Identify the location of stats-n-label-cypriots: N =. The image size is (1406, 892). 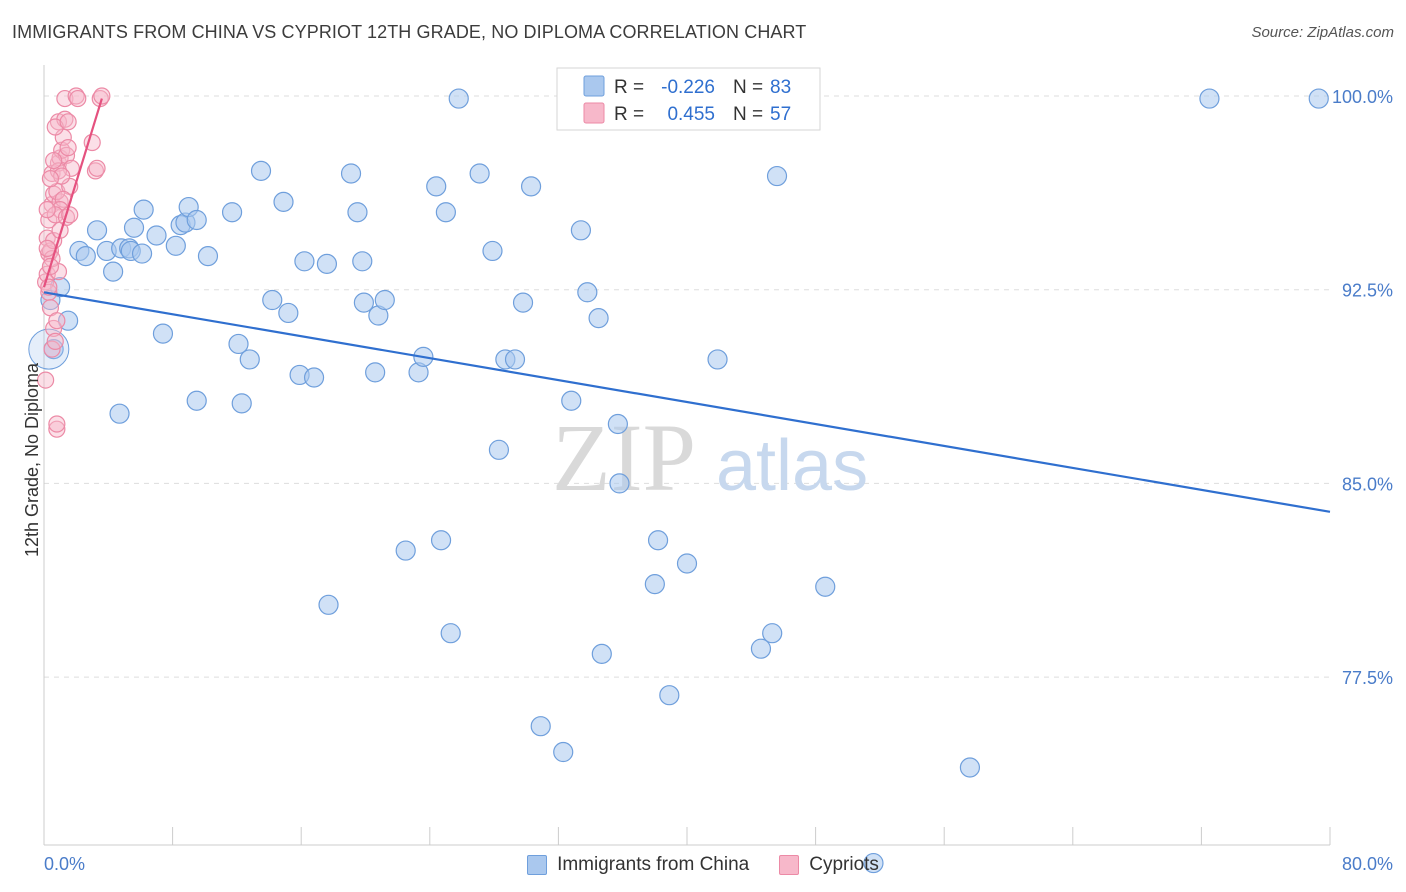
(748, 114).